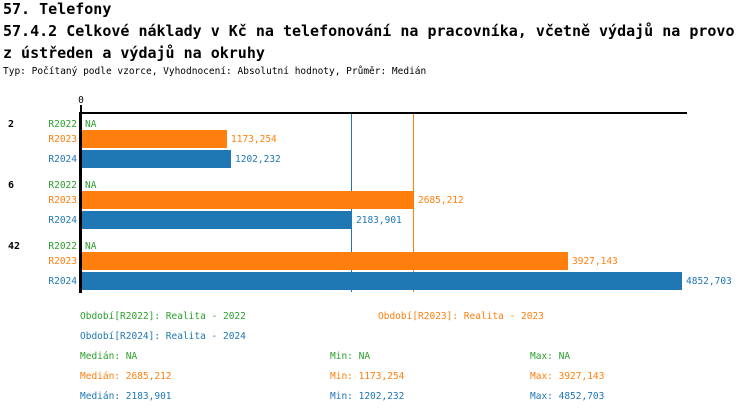  I want to click on stat-min-r2023: Min: 1173,254, so click(367, 376).